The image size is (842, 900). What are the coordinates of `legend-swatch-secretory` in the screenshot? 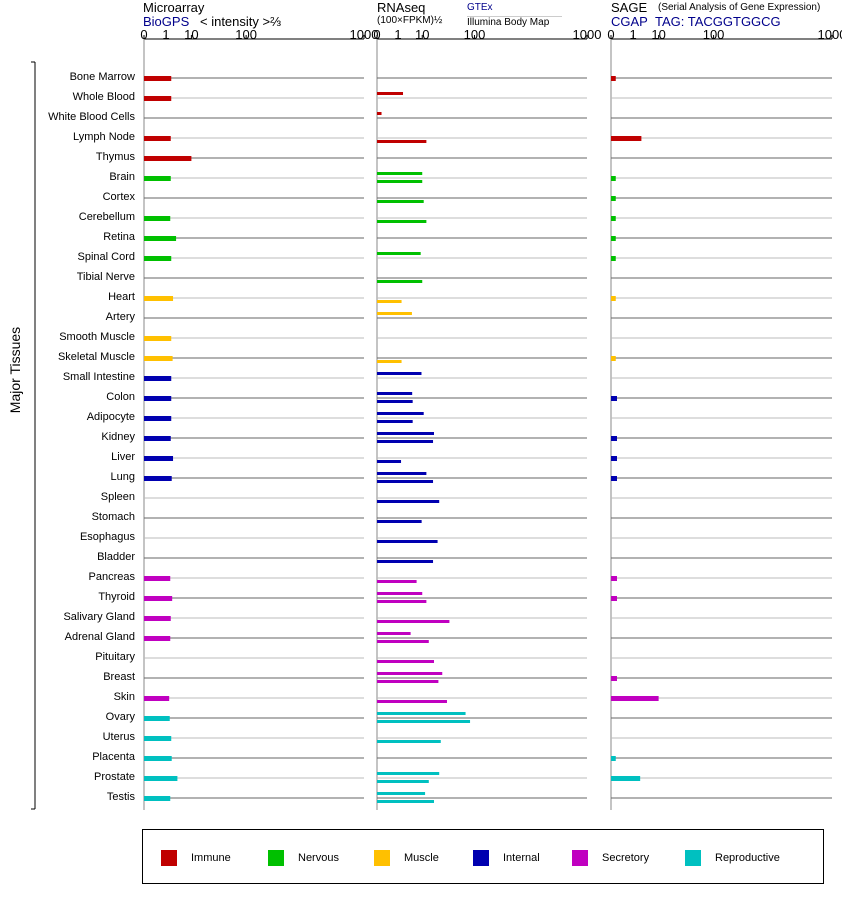 It's located at (580, 858).